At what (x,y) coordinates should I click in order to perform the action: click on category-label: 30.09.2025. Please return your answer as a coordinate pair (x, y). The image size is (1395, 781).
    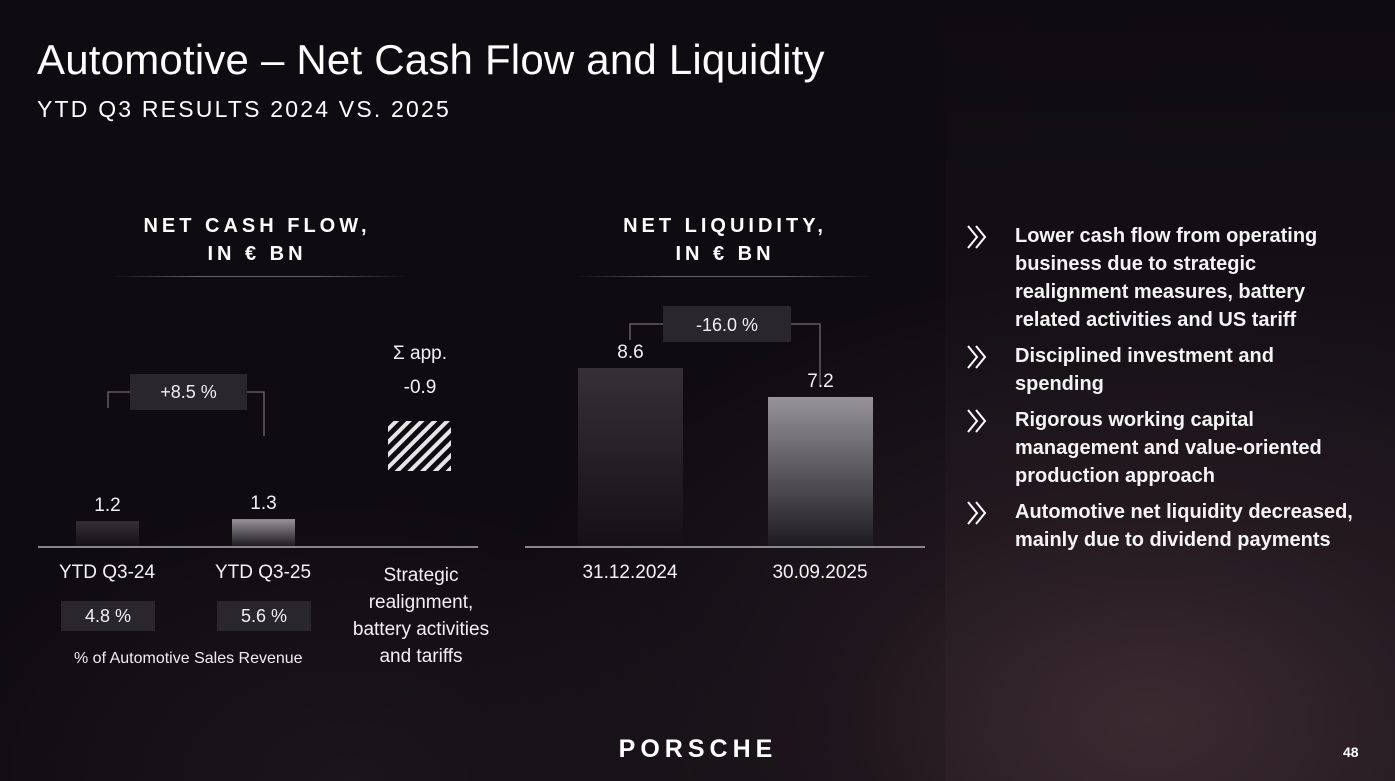
    Looking at the image, I should click on (820, 572).